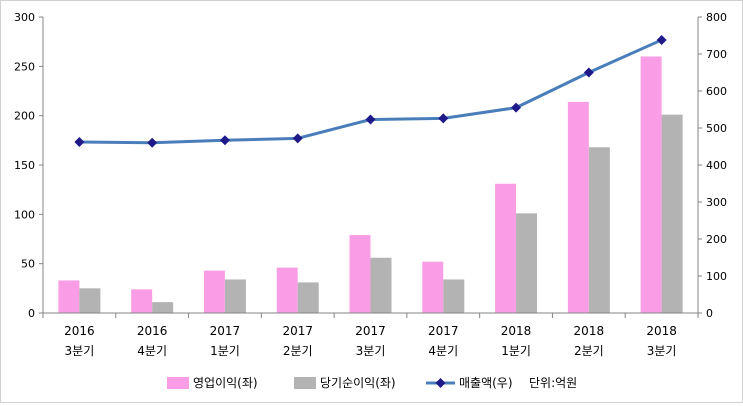 This screenshot has height=406, width=743. I want to click on x-year-label-4: 2017, so click(370, 331).